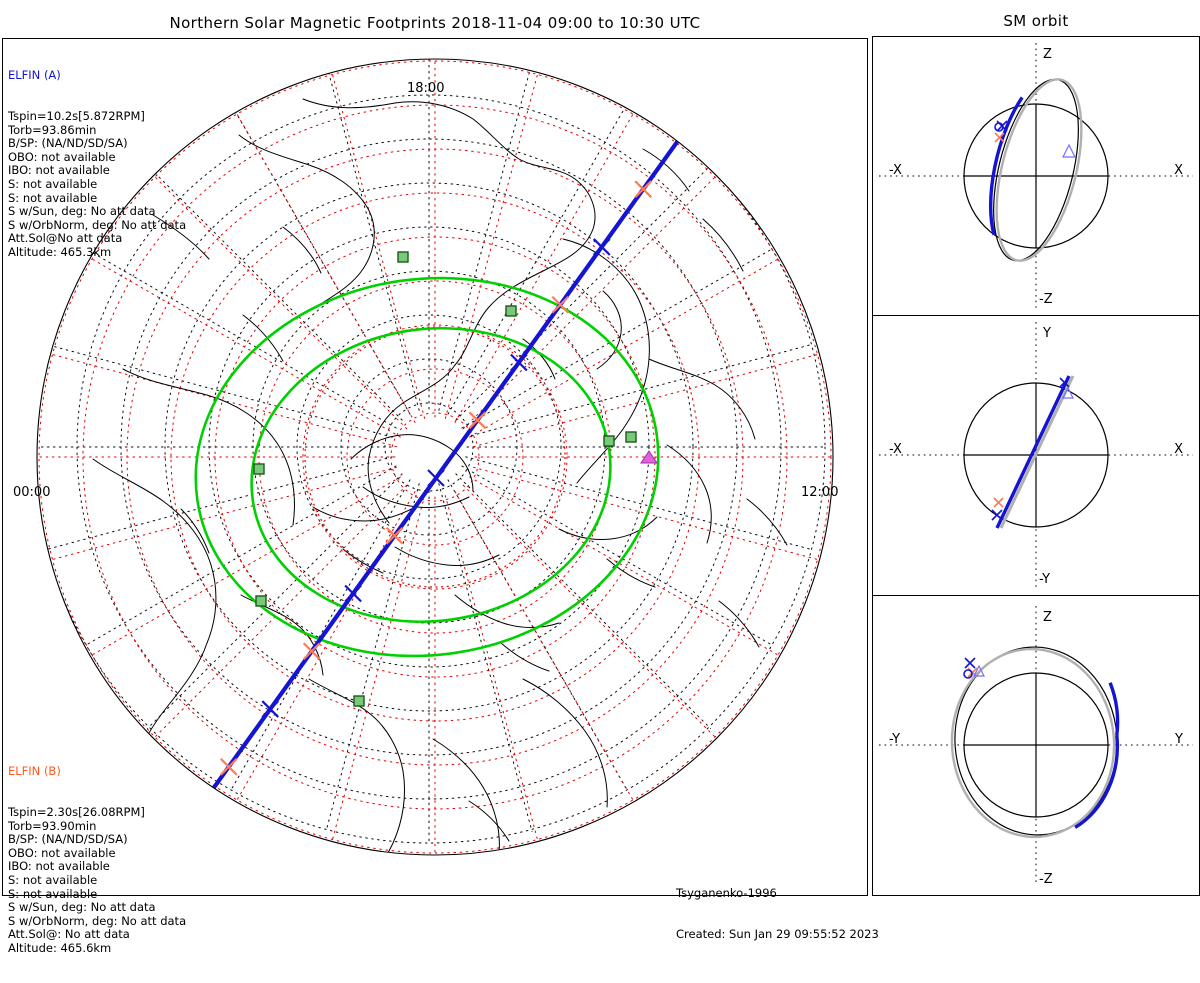  Describe the element at coordinates (97, 920) in the screenshot. I see `spacecraft-b-line: S w/OrbNorm, deg: No att data` at that location.